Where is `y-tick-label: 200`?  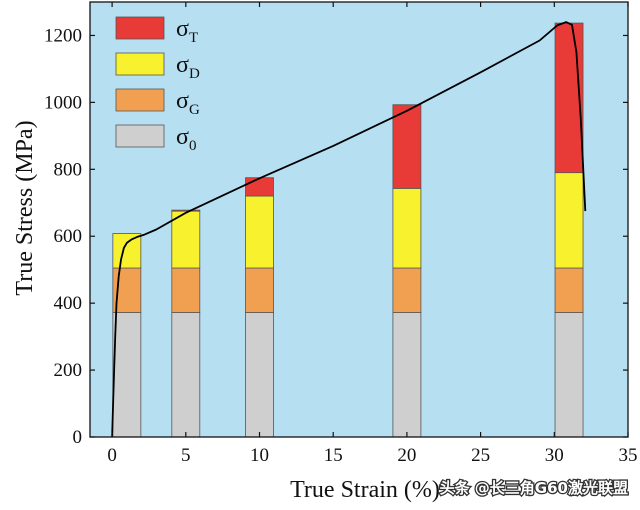 y-tick-label: 200 is located at coordinates (68, 370).